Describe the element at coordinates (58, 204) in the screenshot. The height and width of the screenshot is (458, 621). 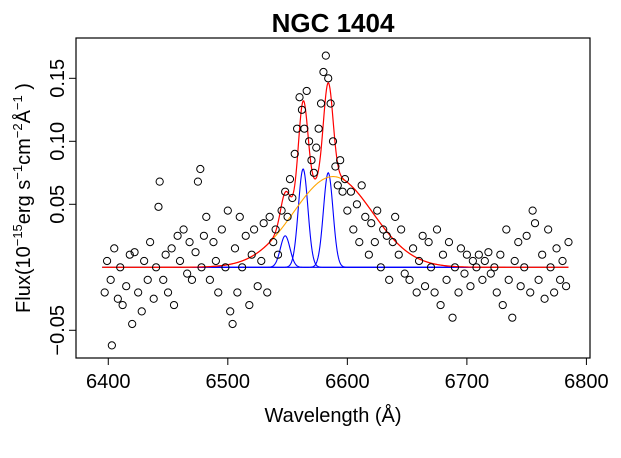
I see `y-tick-label: 0.05` at that location.